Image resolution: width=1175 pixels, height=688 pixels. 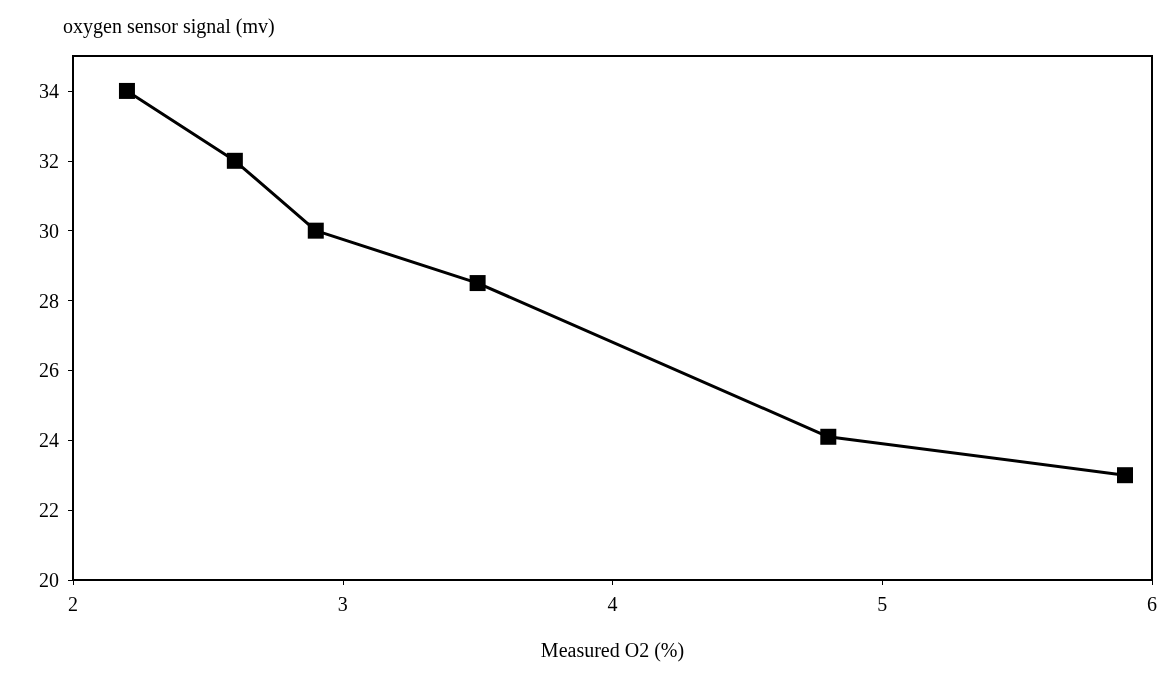 What do you see at coordinates (169, 26) in the screenshot?
I see `y-axis-title: oxygen sensor signal (mv)` at bounding box center [169, 26].